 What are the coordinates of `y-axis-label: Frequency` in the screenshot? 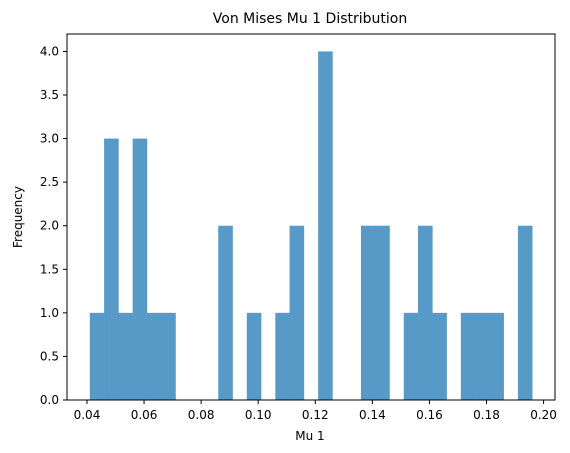 It's located at (18, 217).